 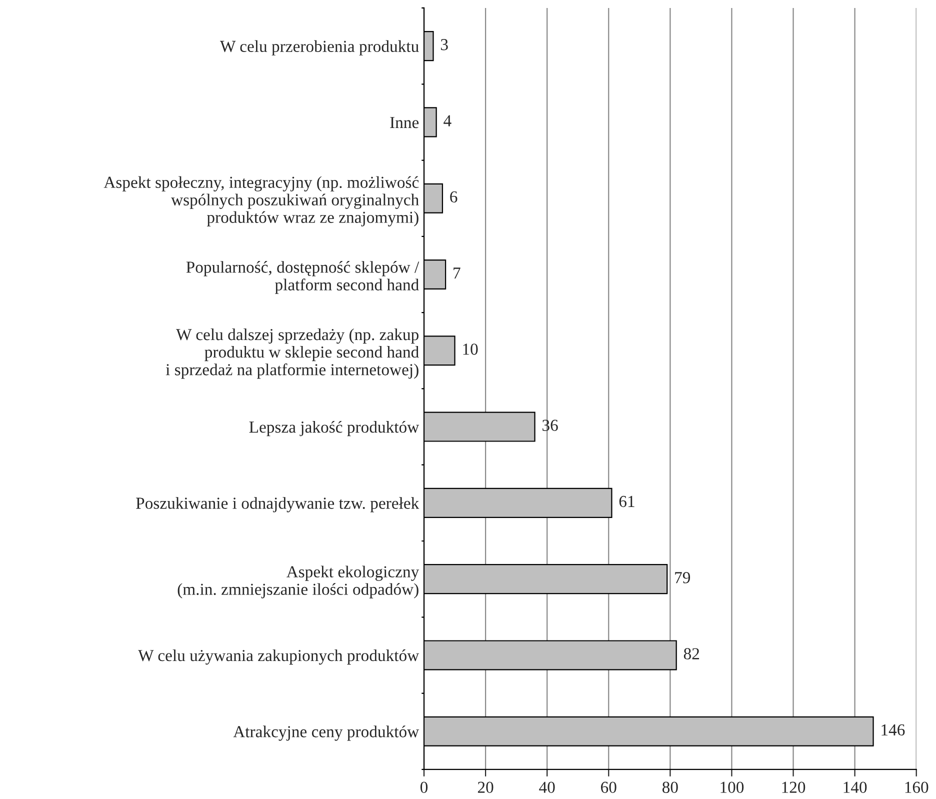 I want to click on data-label: 36, so click(x=550, y=425).